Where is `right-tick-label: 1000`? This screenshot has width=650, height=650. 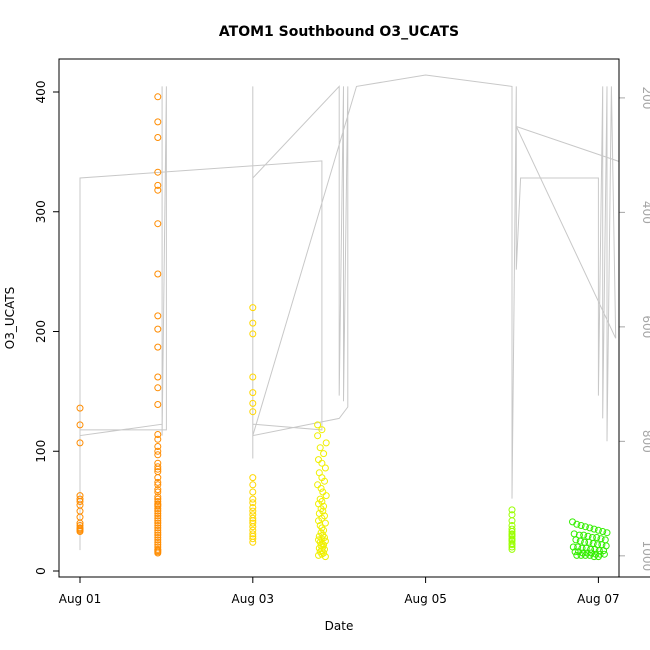
right-tick-label: 1000 is located at coordinates (645, 556).